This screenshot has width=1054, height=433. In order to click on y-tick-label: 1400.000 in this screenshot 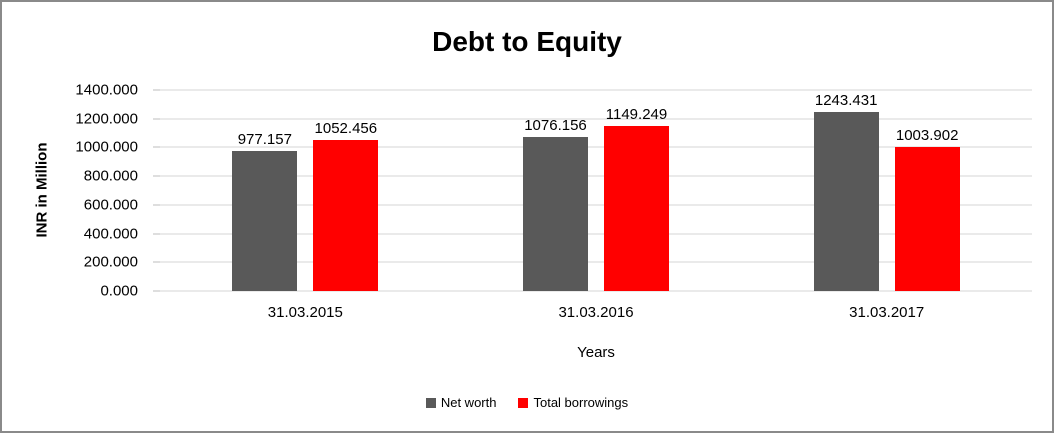, I will do `click(106, 90)`.